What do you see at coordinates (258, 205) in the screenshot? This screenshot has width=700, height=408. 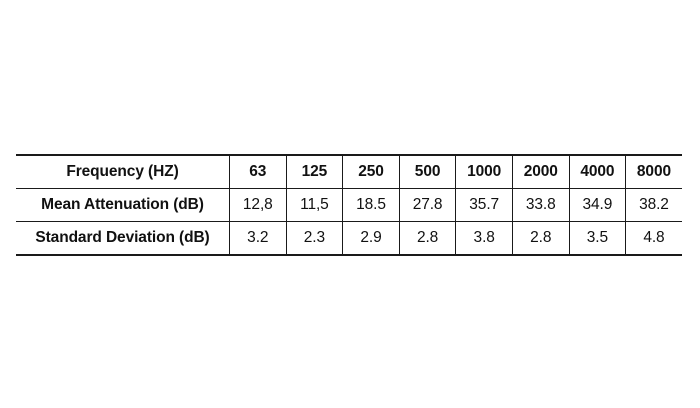 I see `cell-mean-attenuation-63: 12,8` at bounding box center [258, 205].